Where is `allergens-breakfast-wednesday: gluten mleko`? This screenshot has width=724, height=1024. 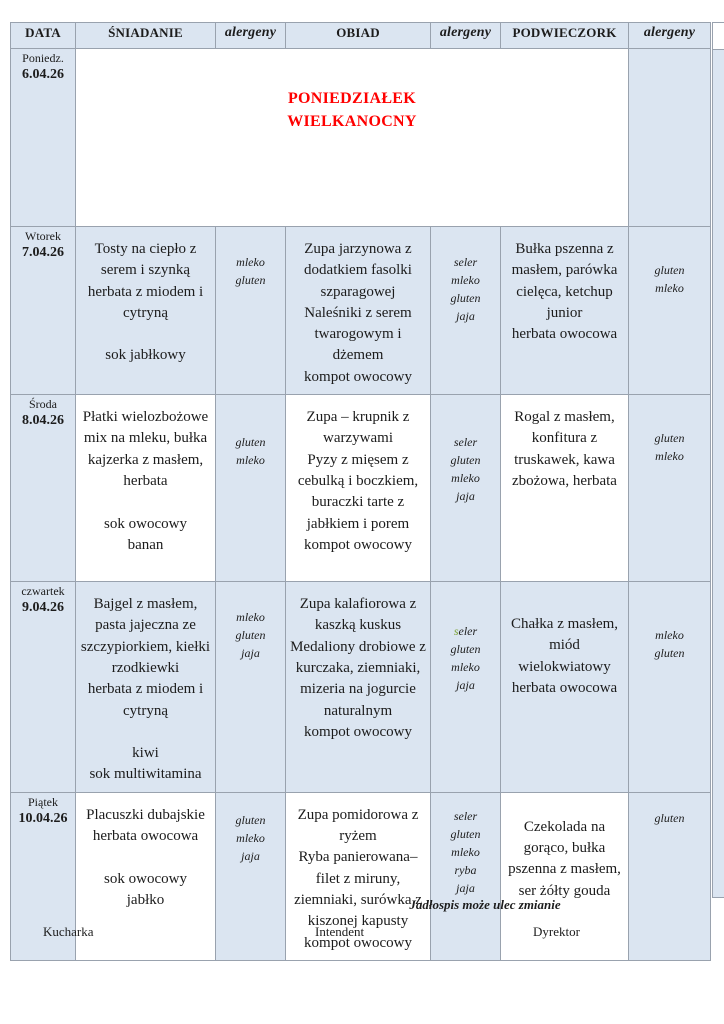 allergens-breakfast-wednesday: gluten mleko is located at coordinates (250, 488).